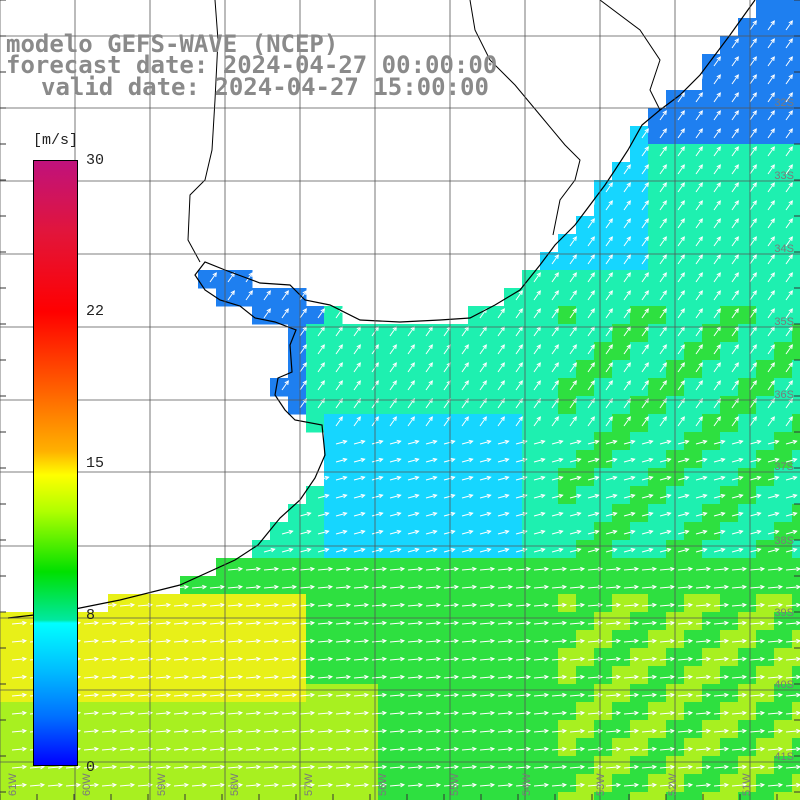  Describe the element at coordinates (601, 784) in the screenshot. I see `longitude-label: 53W` at that location.